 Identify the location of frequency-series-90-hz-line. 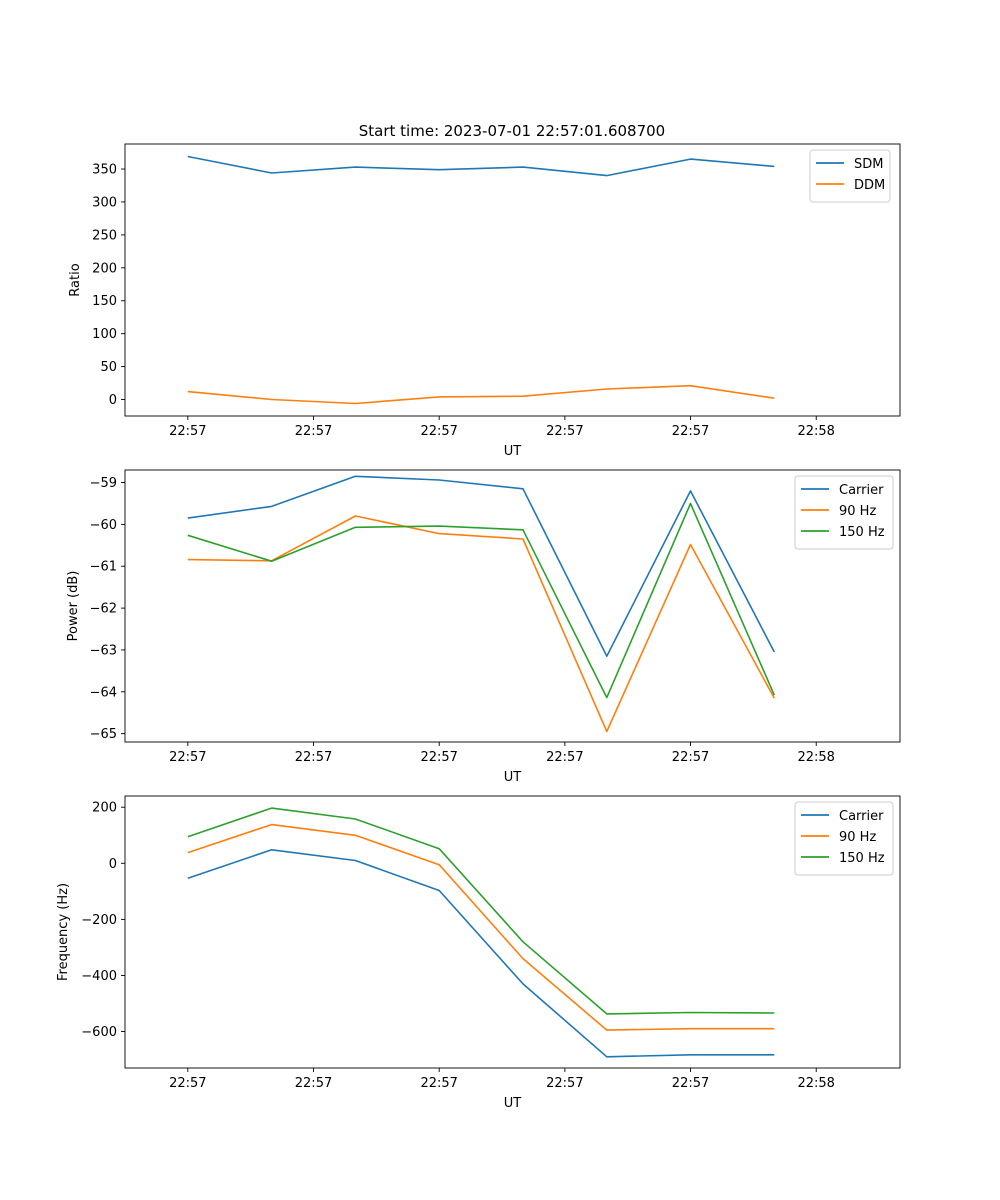
(481, 927).